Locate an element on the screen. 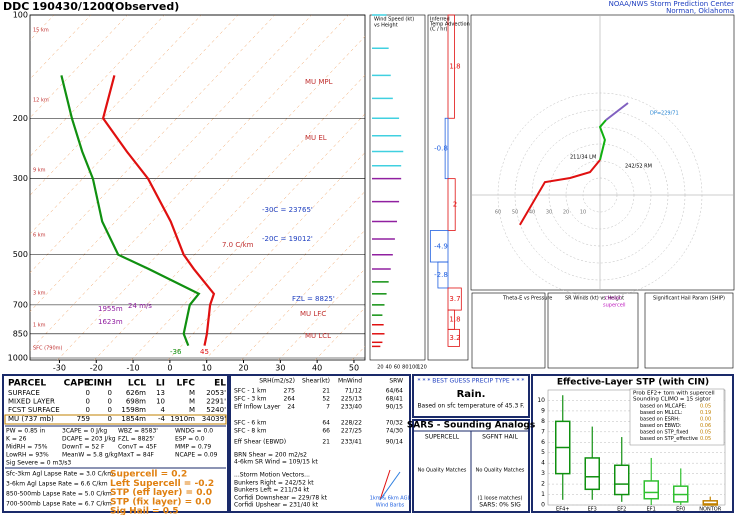  isotherm is located at coordinates (116, 105).